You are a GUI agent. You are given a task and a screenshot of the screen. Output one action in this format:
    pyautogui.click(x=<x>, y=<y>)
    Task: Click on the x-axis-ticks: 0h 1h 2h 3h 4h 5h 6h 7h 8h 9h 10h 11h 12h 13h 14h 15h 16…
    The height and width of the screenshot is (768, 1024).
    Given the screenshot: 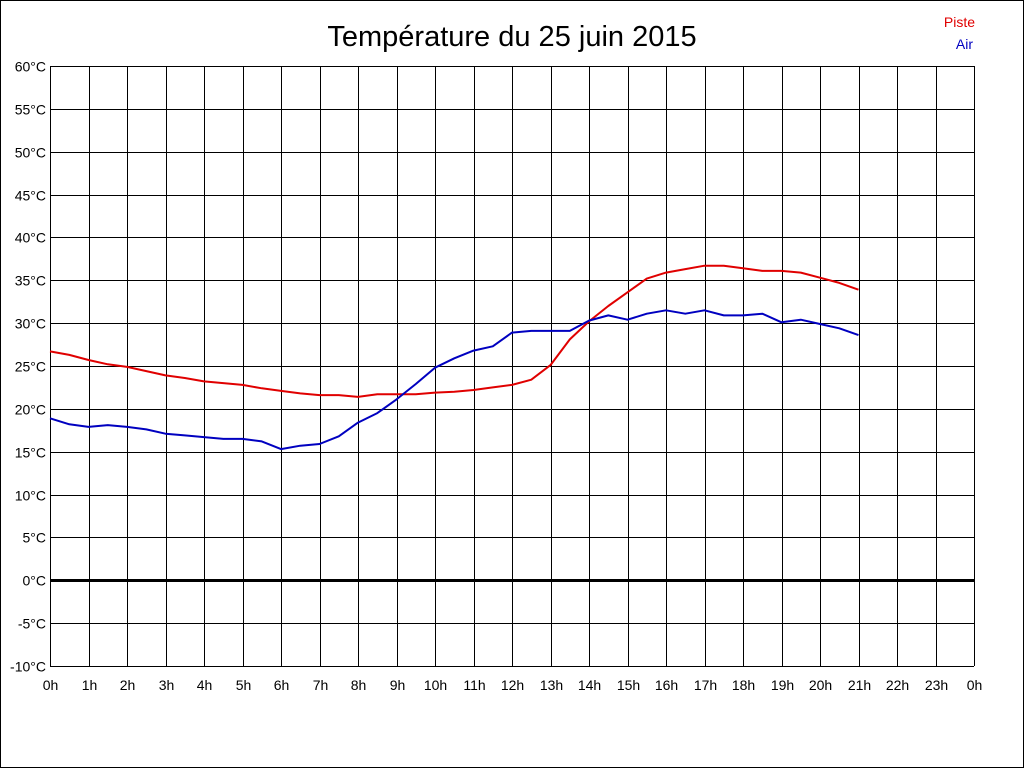 What is the action you would take?
    pyautogui.click(x=513, y=685)
    